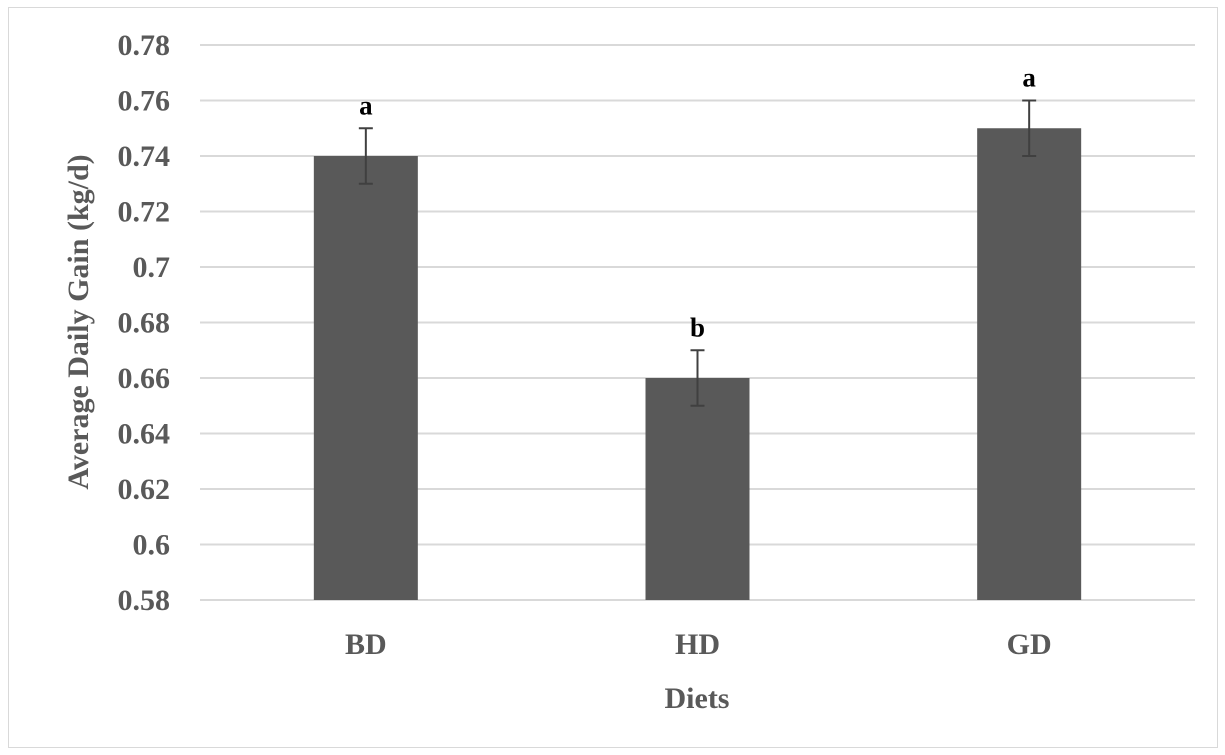 The height and width of the screenshot is (755, 1225). What do you see at coordinates (697, 698) in the screenshot?
I see `x-axis-title: Diets` at bounding box center [697, 698].